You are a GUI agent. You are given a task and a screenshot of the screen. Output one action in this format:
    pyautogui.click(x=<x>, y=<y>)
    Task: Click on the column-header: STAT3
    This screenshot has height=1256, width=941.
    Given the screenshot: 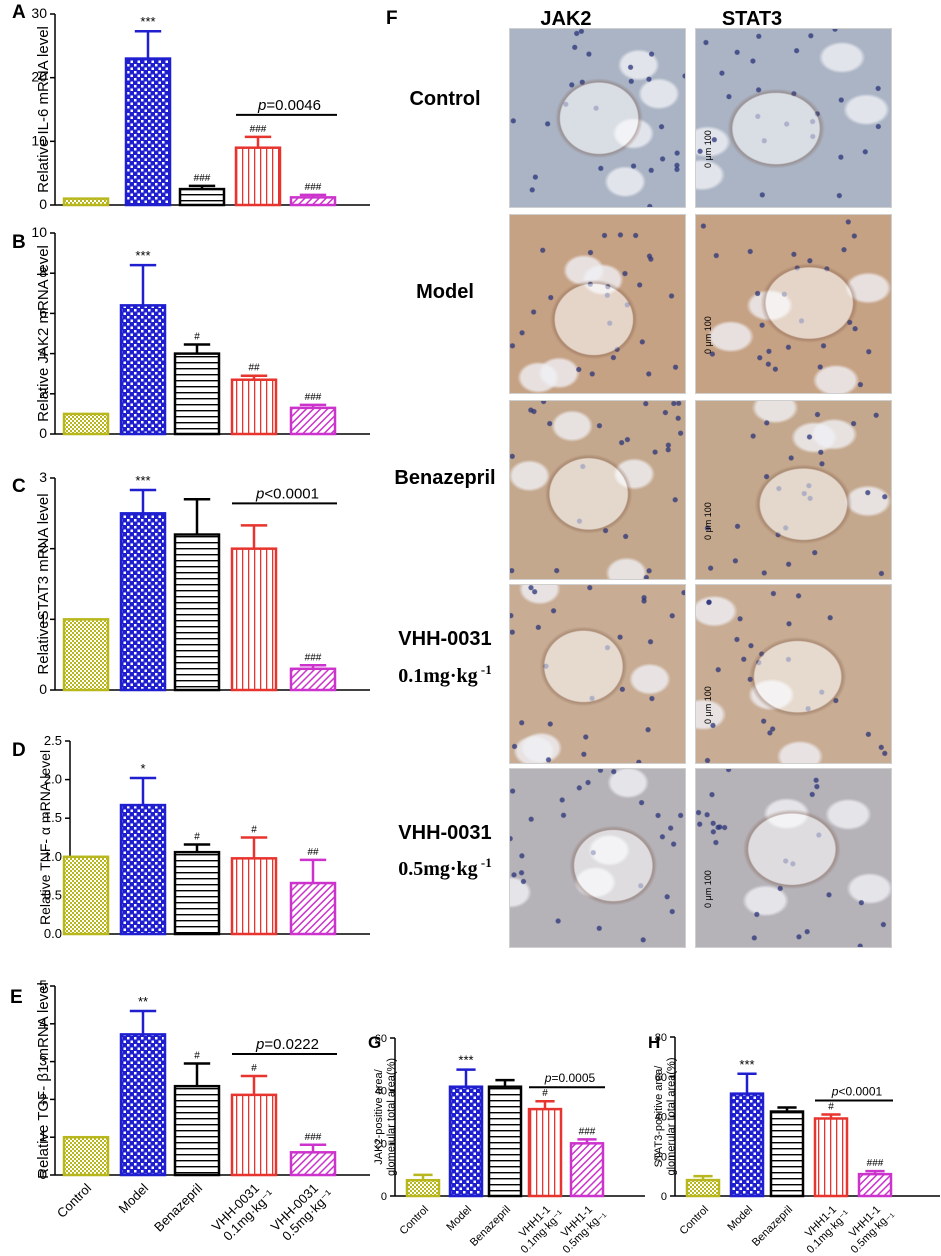 What is the action you would take?
    pyautogui.click(x=752, y=19)
    